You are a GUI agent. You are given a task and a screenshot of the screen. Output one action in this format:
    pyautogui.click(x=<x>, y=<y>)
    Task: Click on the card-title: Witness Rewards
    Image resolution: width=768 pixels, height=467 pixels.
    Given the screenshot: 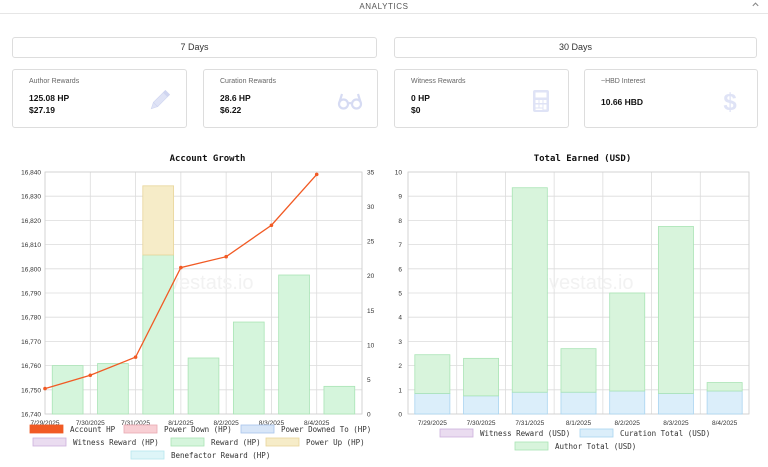 What is the action you would take?
    pyautogui.click(x=438, y=81)
    